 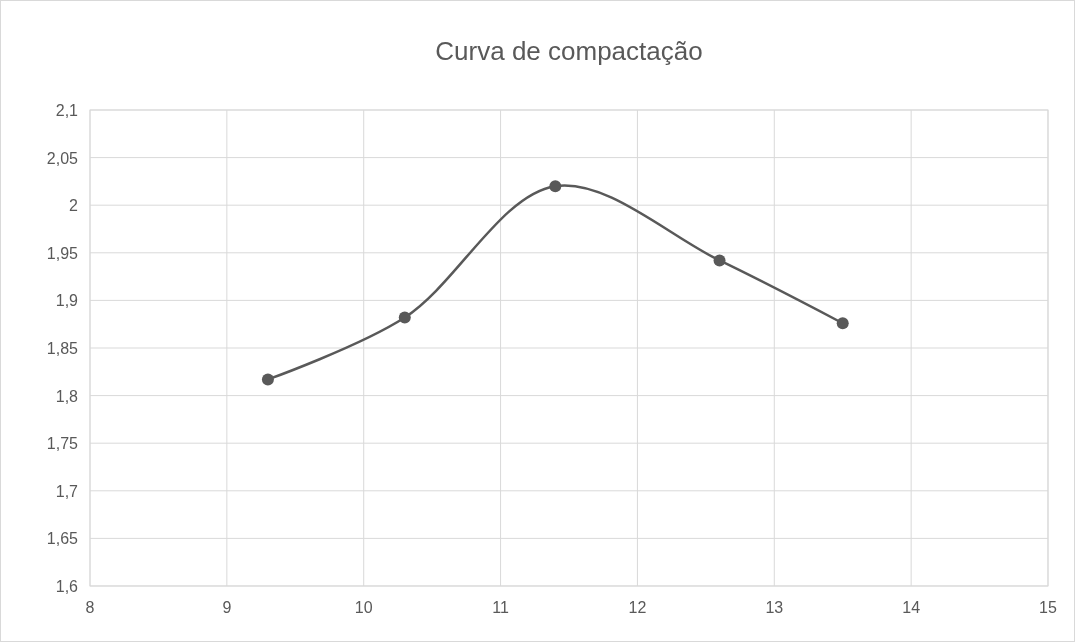 I want to click on y-tick-label: 1,75, so click(x=62, y=444).